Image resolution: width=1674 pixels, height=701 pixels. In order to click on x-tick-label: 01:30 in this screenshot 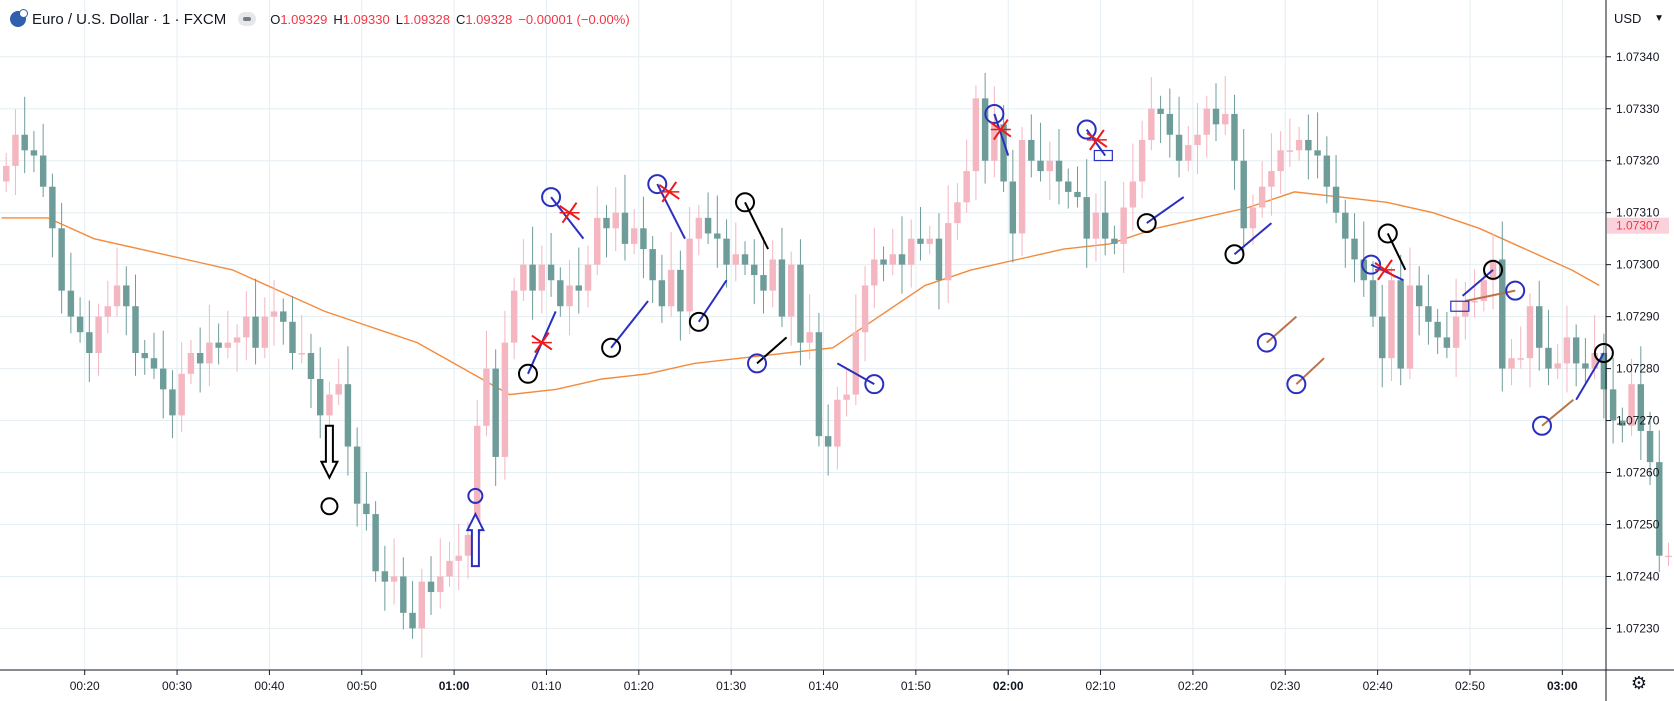, I will do `click(731, 686)`.